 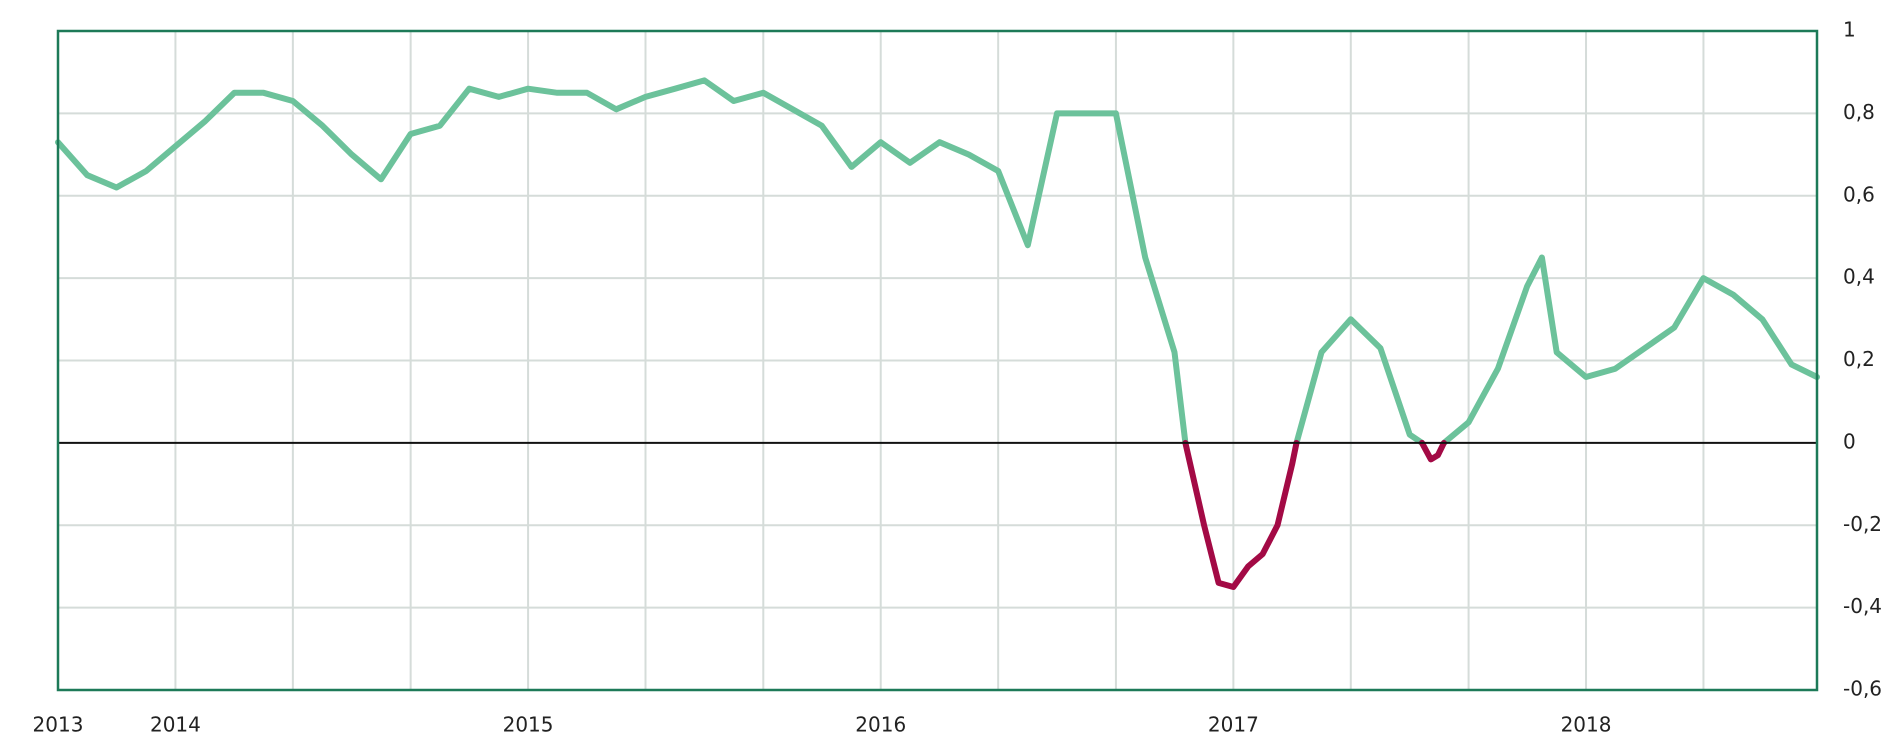 I want to click on y-tick-label: -0,4, so click(x=1862, y=606).